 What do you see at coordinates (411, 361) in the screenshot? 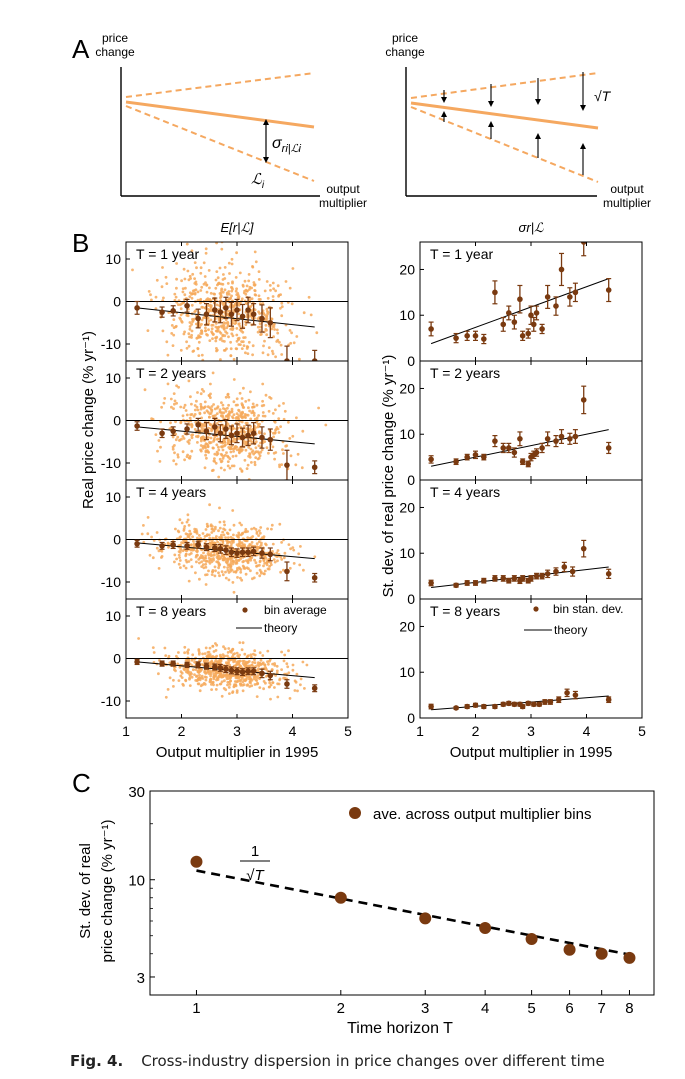
I see `y-tick-label: 0` at bounding box center [411, 361].